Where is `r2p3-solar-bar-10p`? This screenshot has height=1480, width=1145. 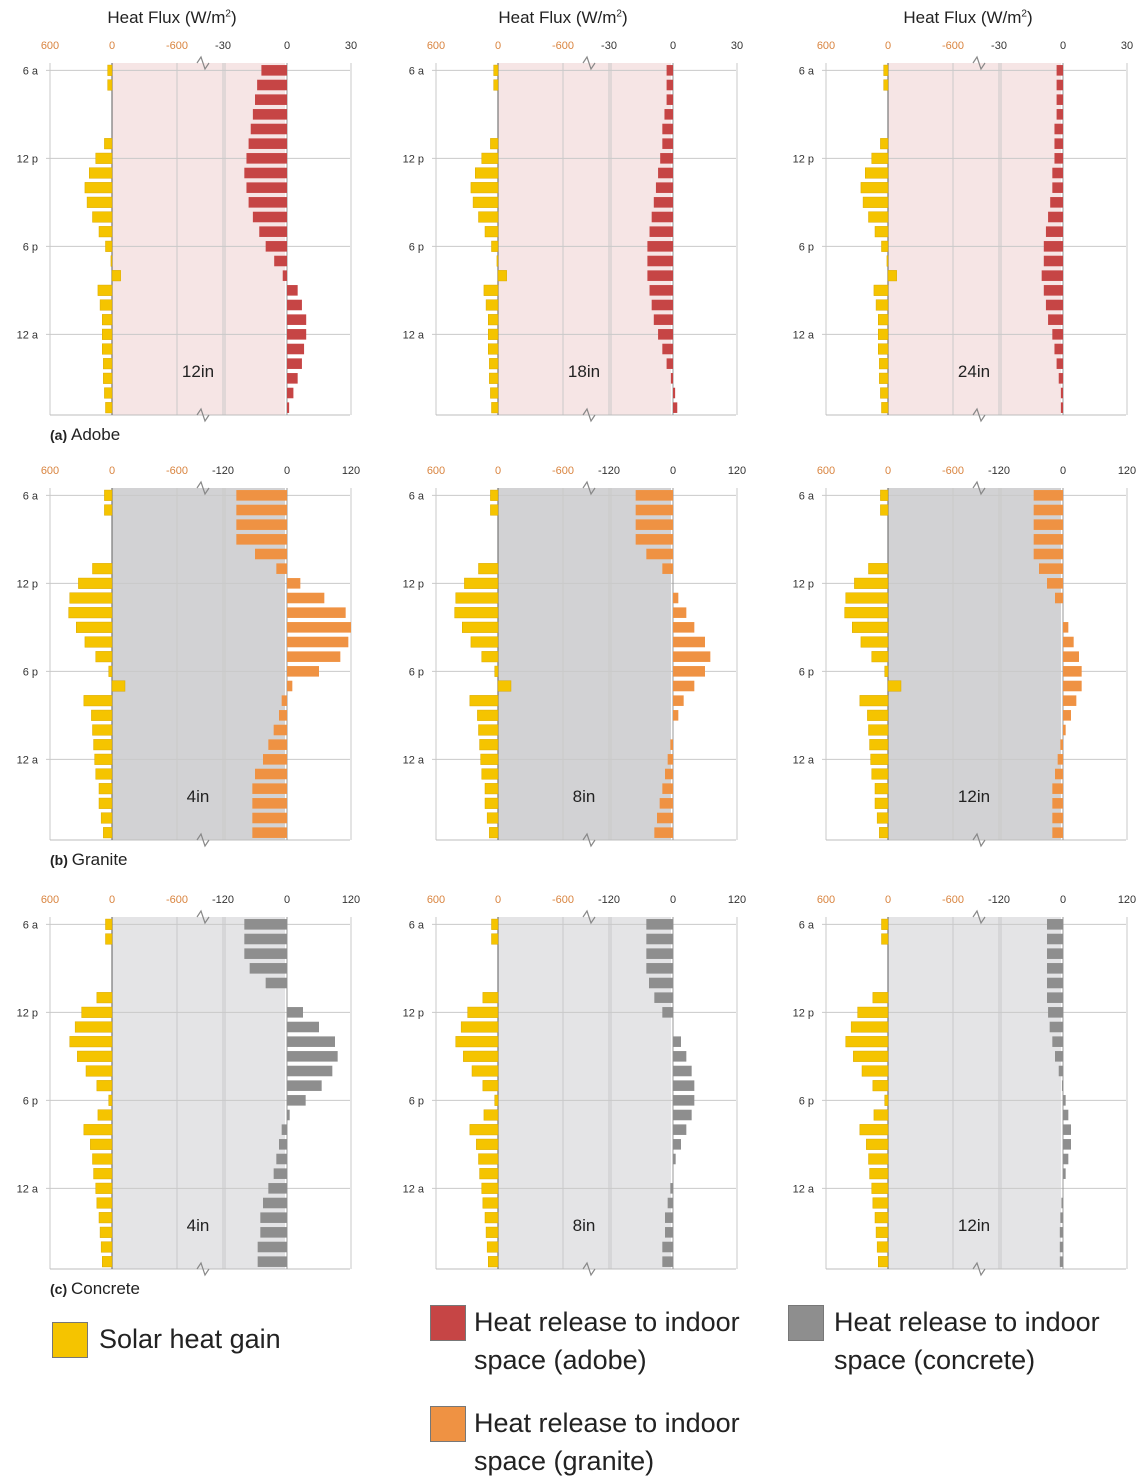 r2p3-solar-bar-10p is located at coordinates (878, 730).